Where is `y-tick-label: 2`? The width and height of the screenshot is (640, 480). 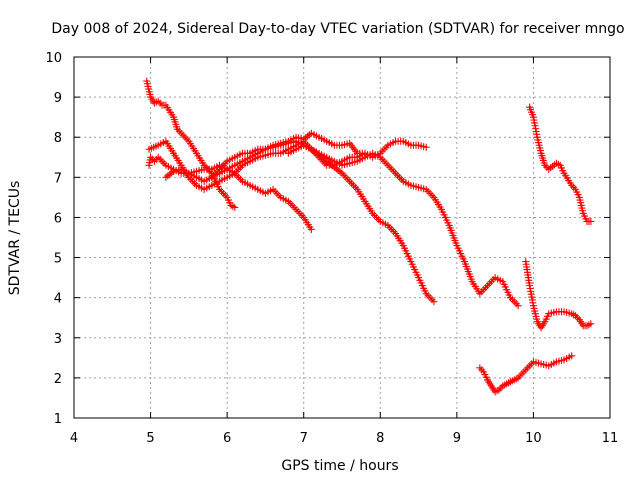
y-tick-label: 2 is located at coordinates (58, 379).